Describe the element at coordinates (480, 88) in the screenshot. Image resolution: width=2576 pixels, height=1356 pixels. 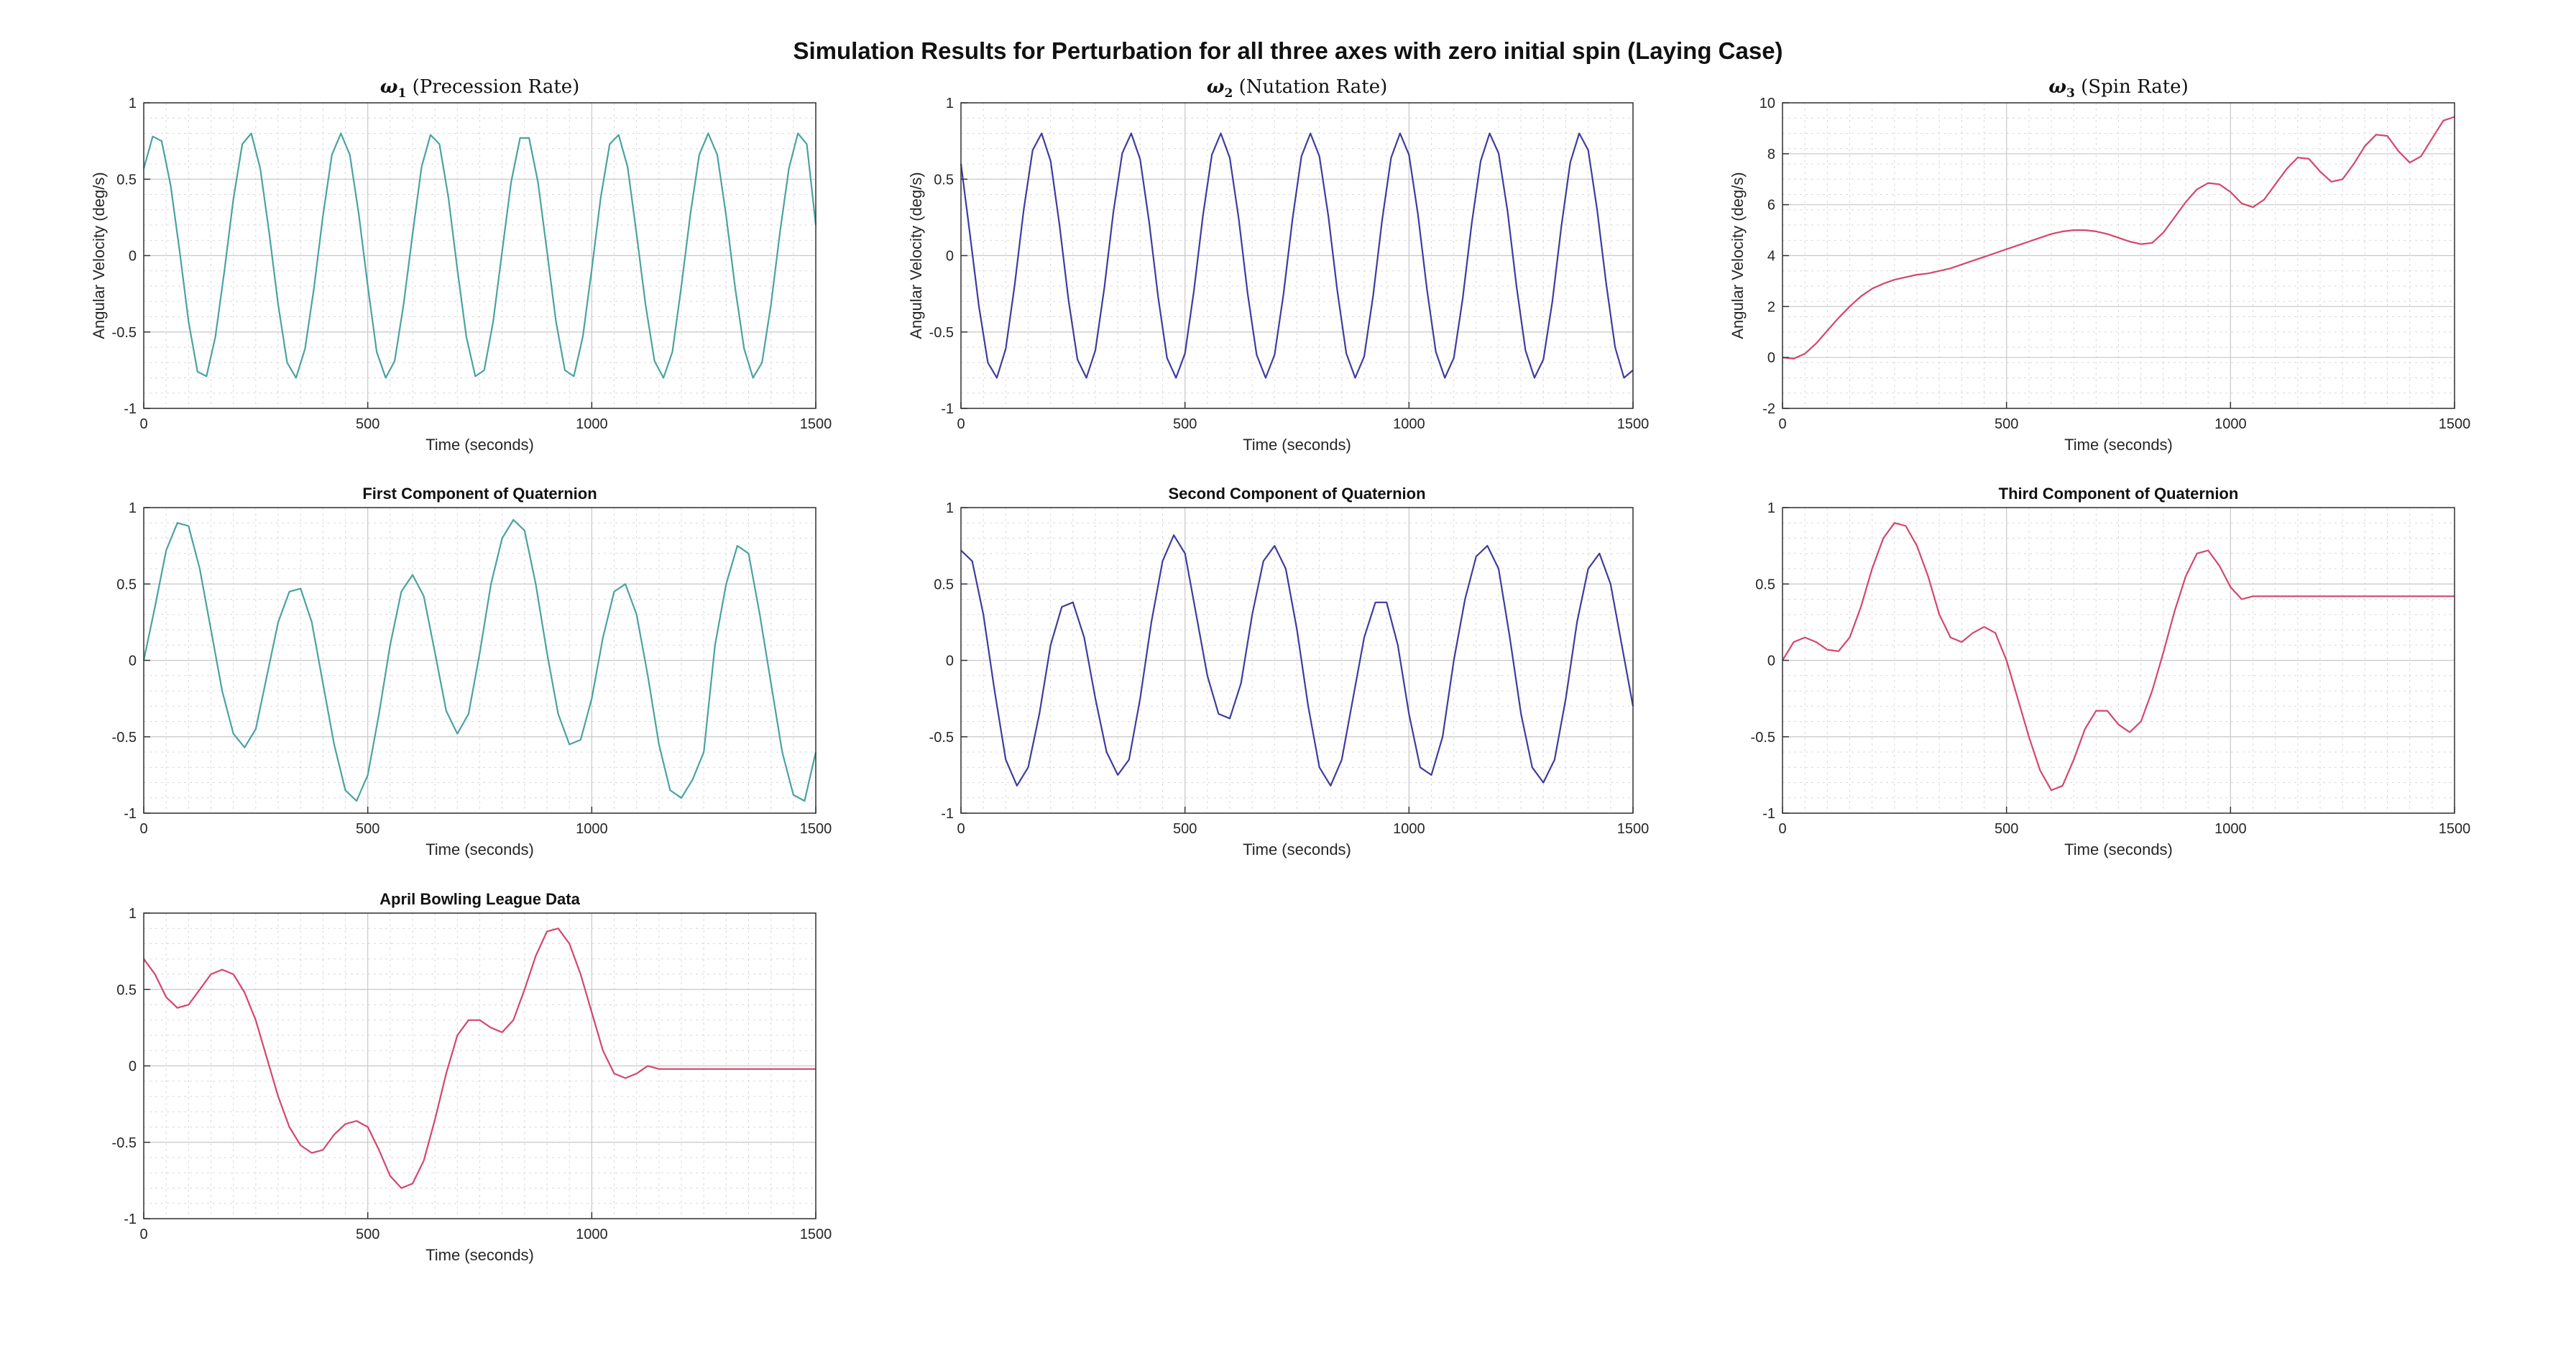
I see `subplot-title: ω1 (Precession Rate)` at that location.